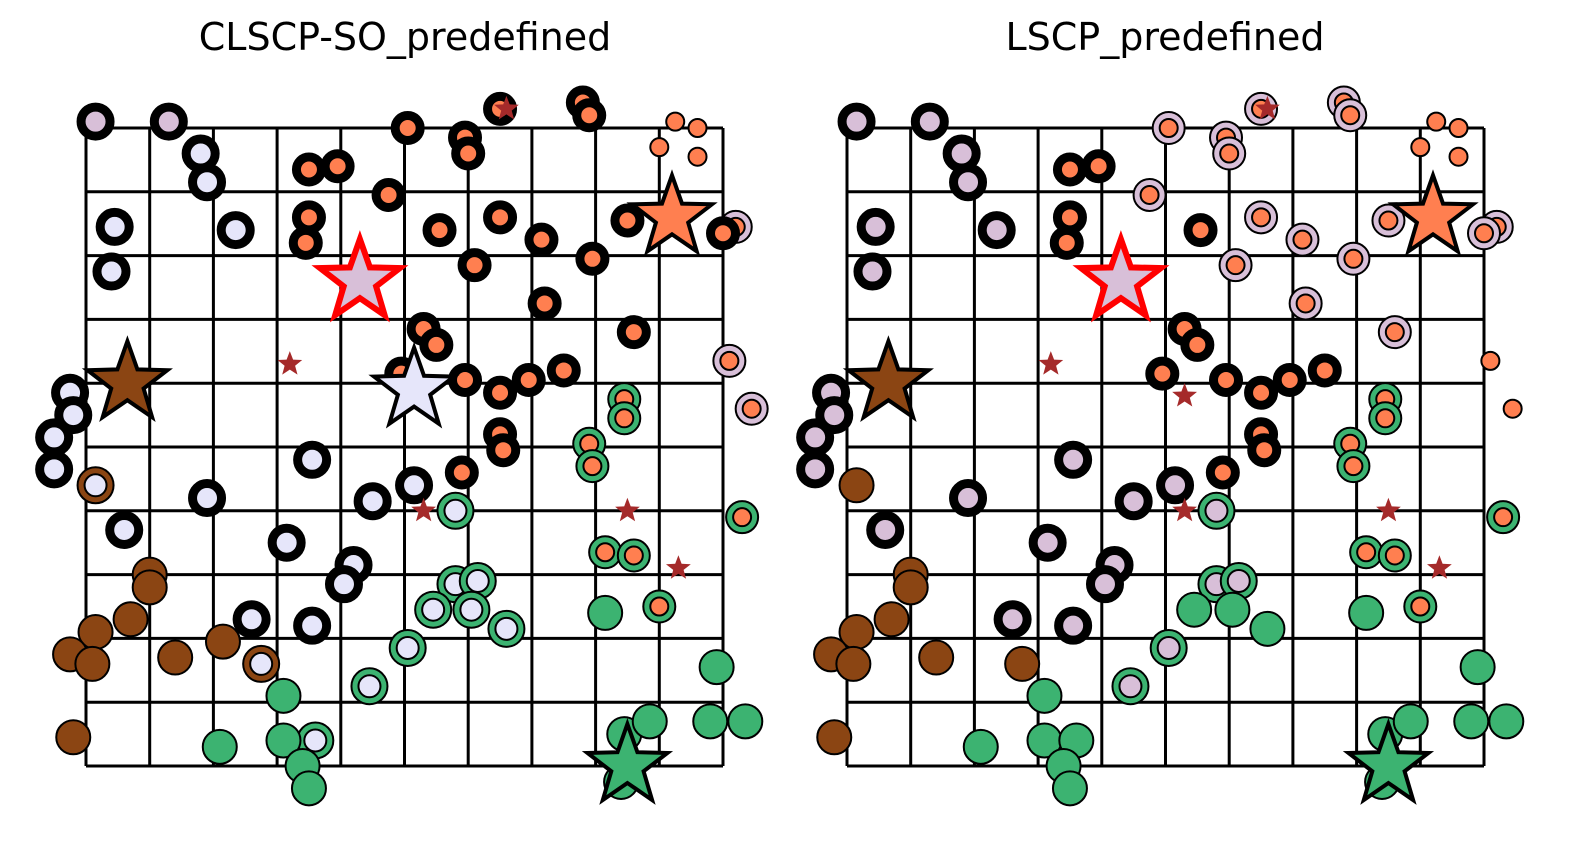  Describe the element at coordinates (1164, 37) in the screenshot. I see `chart-title: LSCP_predefined` at that location.